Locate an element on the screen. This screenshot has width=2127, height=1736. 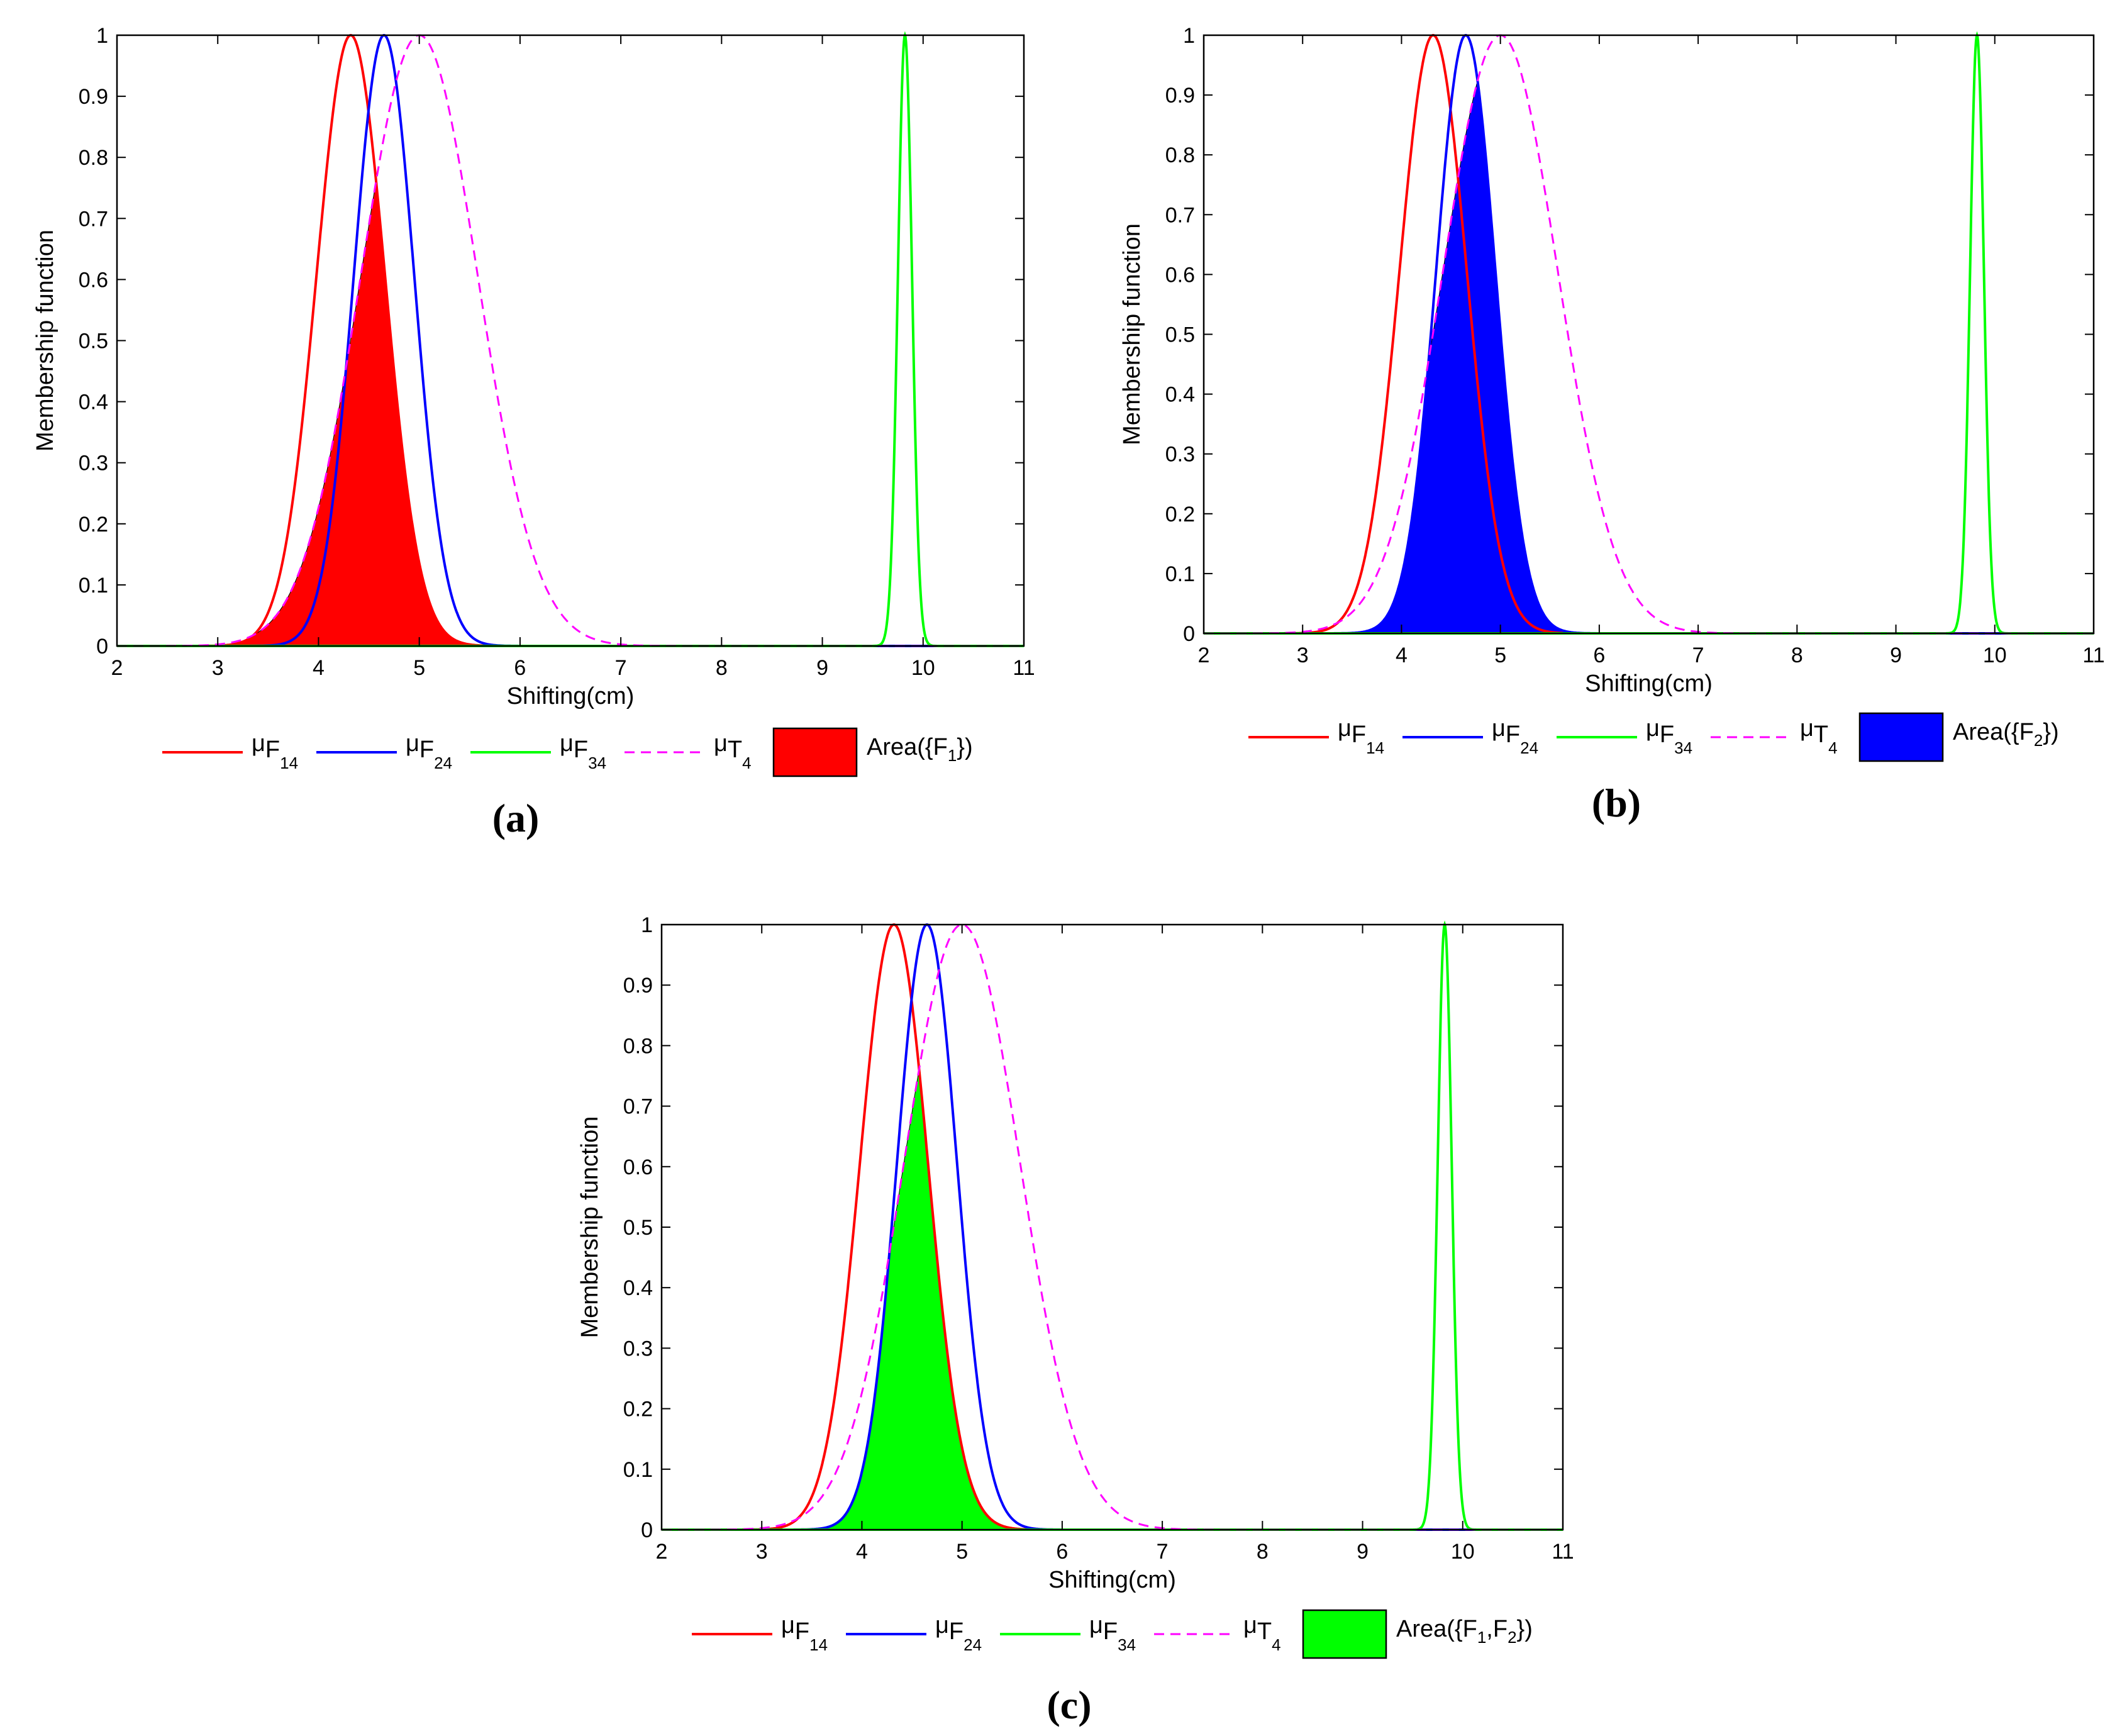
panel-label: (c) is located at coordinates (1069, 1705).